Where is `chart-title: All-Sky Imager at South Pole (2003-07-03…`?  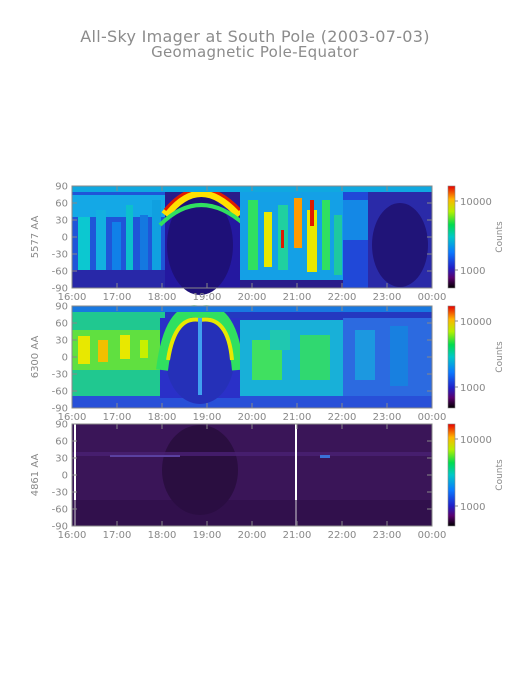 chart-title: All-Sky Imager at South Pole (2003-07-03… is located at coordinates (255, 36).